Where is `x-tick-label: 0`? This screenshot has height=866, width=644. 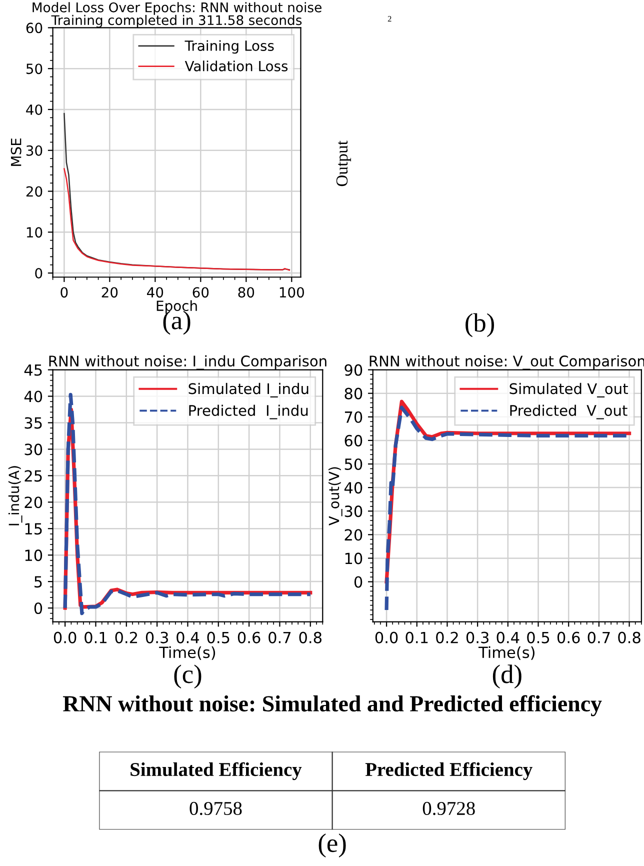
x-tick-label: 0 is located at coordinates (64, 292).